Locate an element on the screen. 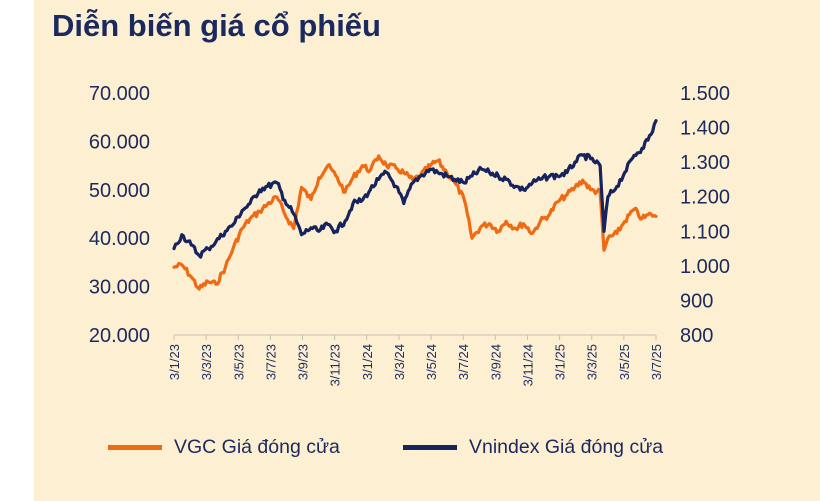 Image resolution: width=820 pixels, height=501 pixels. x-tick-label: 3/1/25 is located at coordinates (560, 362).